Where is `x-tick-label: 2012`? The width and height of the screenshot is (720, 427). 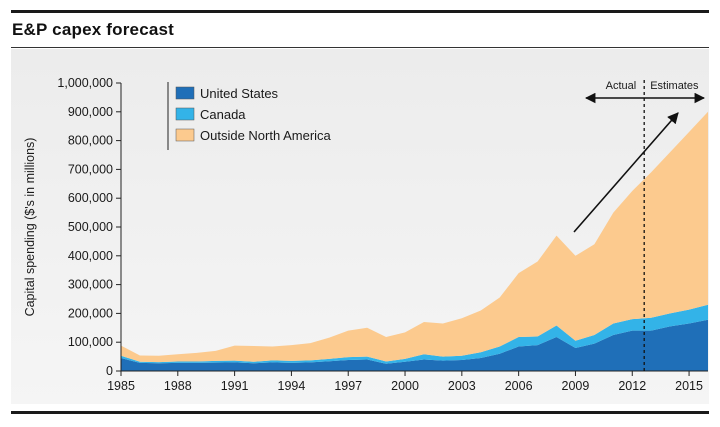
x-tick-label: 2012 is located at coordinates (632, 386).